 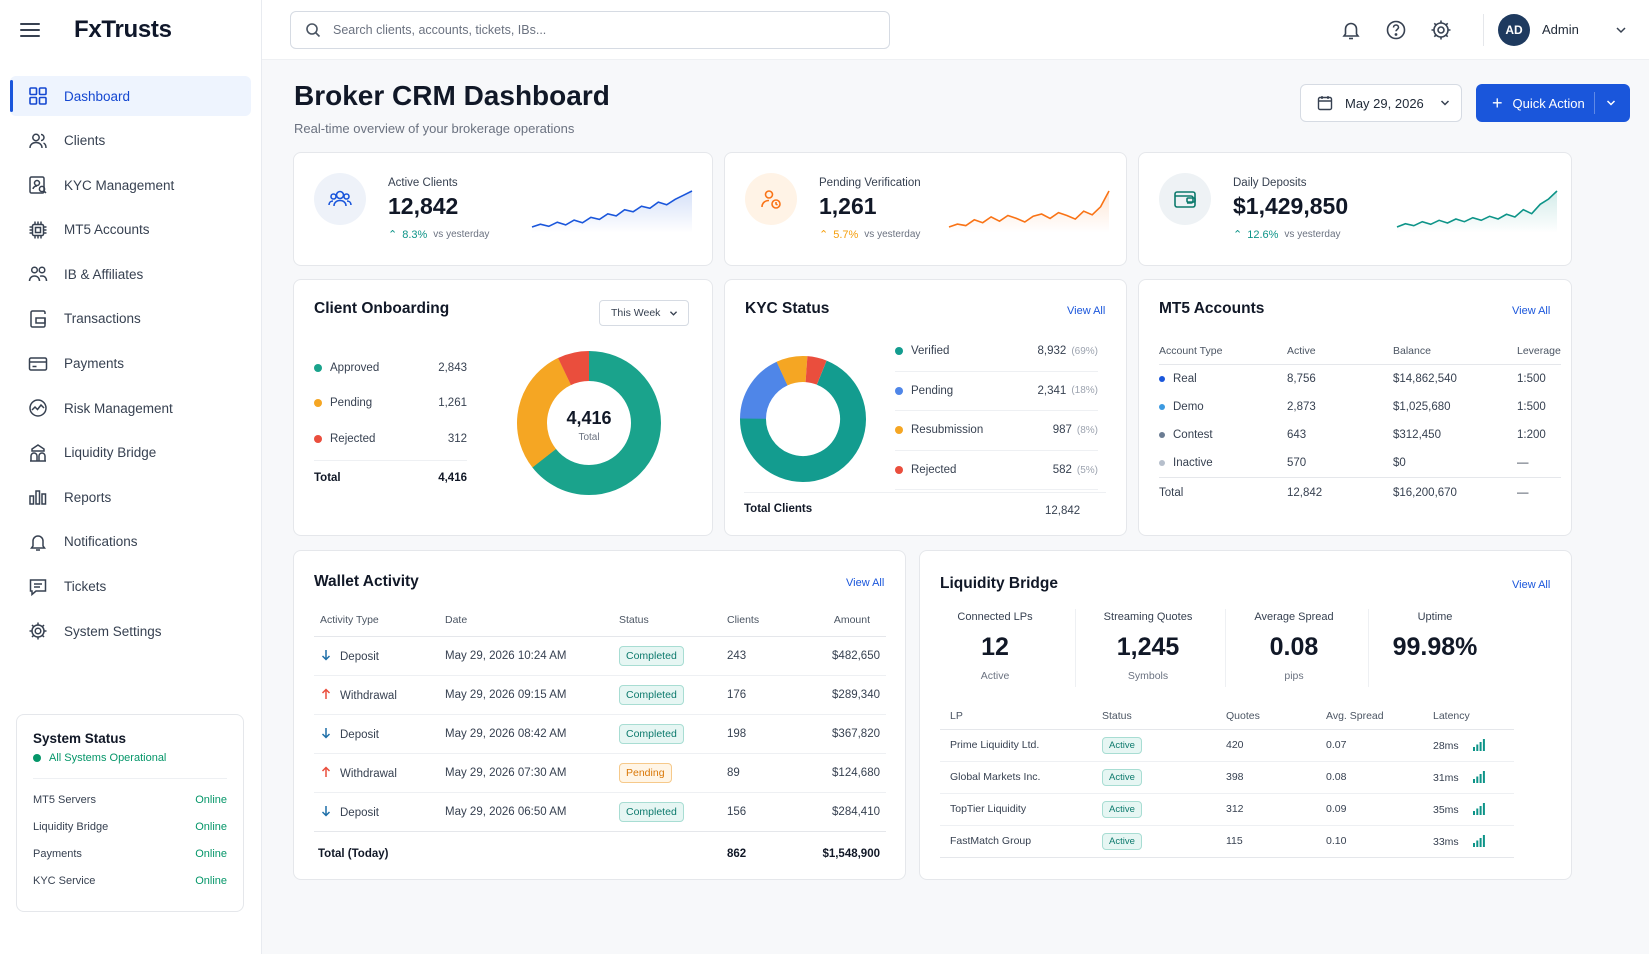 I want to click on arrow-down-icon, so click(x=330, y=734).